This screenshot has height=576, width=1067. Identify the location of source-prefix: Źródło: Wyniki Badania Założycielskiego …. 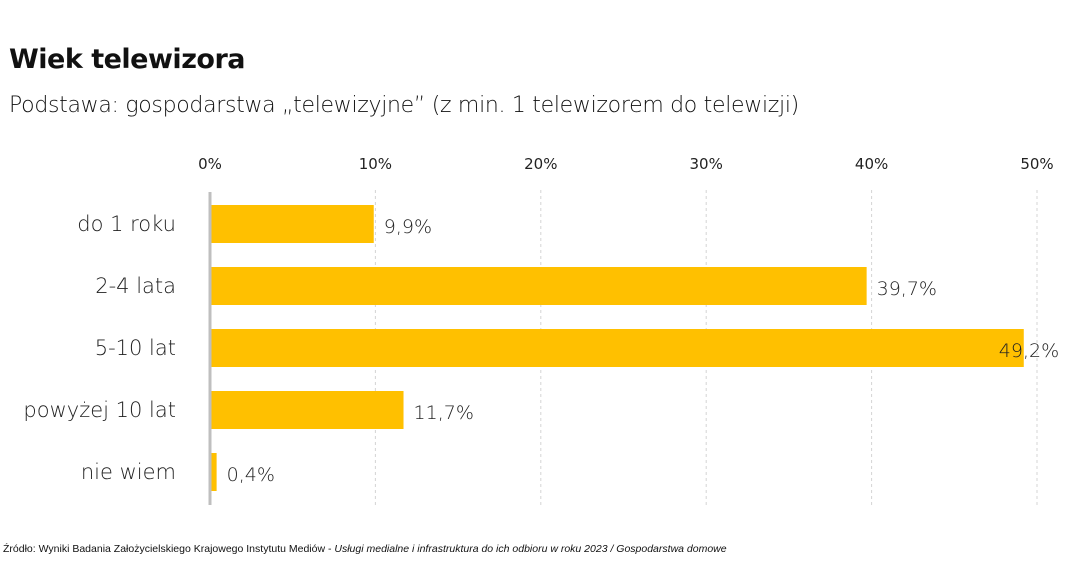
(169, 549).